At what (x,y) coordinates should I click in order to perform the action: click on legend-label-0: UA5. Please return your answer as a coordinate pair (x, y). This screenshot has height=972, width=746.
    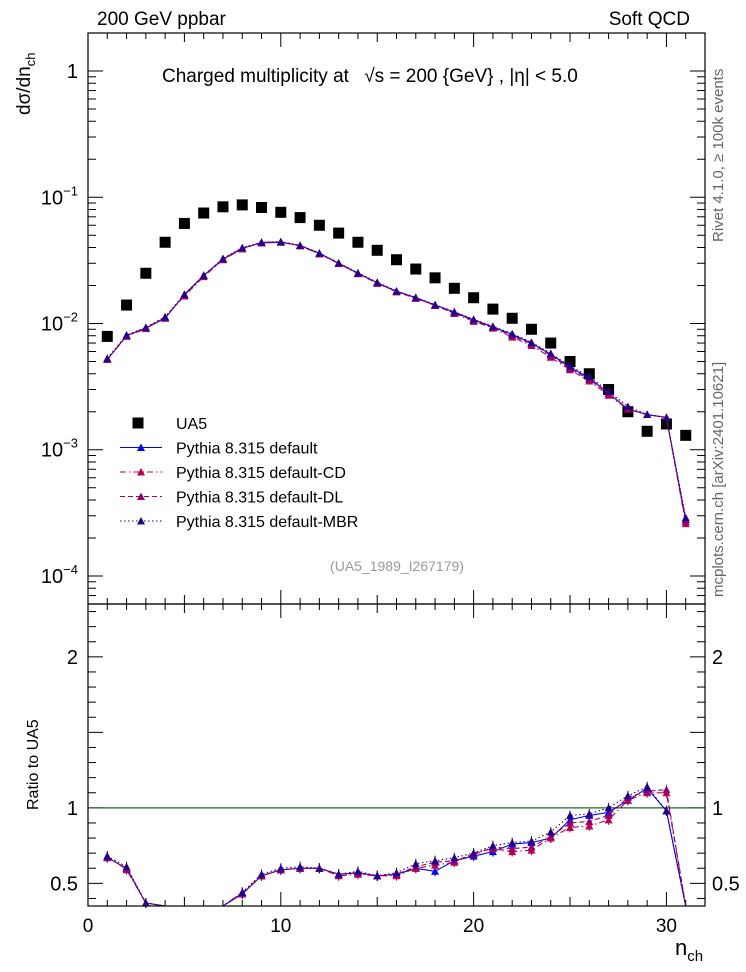
    Looking at the image, I should click on (191, 424).